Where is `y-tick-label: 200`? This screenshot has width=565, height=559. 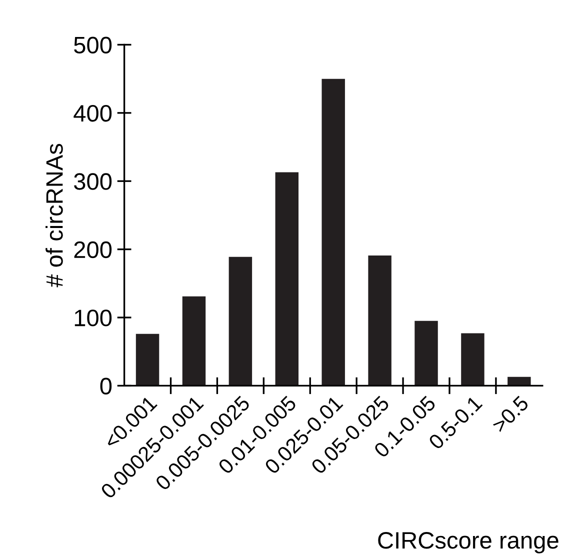 y-tick-label: 200 is located at coordinates (93, 249).